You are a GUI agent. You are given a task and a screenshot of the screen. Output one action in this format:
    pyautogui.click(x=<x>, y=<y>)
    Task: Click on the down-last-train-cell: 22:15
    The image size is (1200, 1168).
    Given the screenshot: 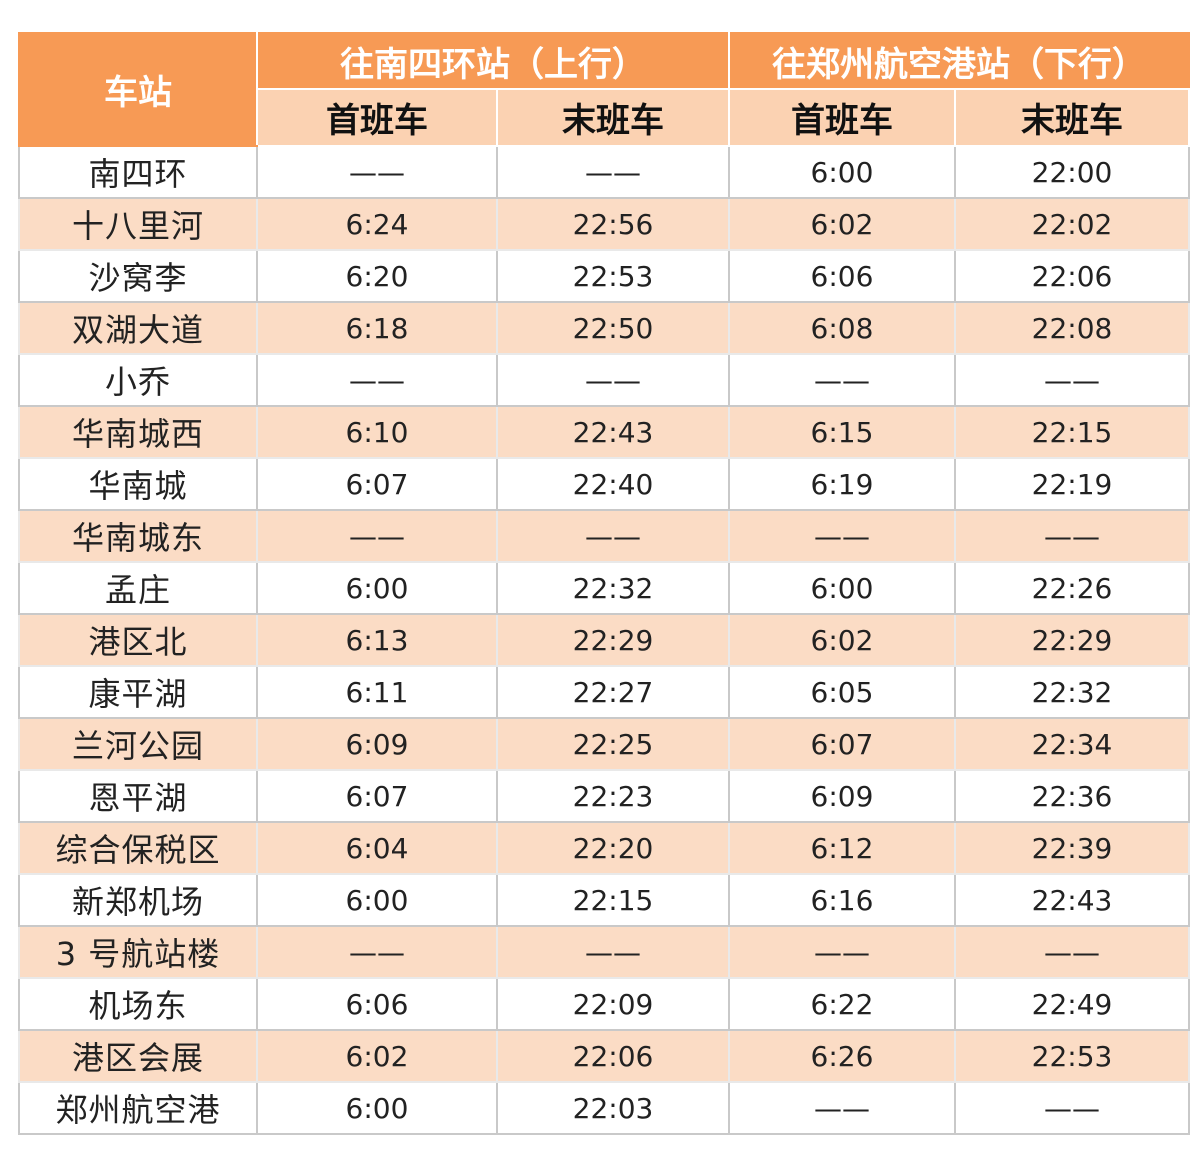 What is the action you would take?
    pyautogui.click(x=1072, y=432)
    